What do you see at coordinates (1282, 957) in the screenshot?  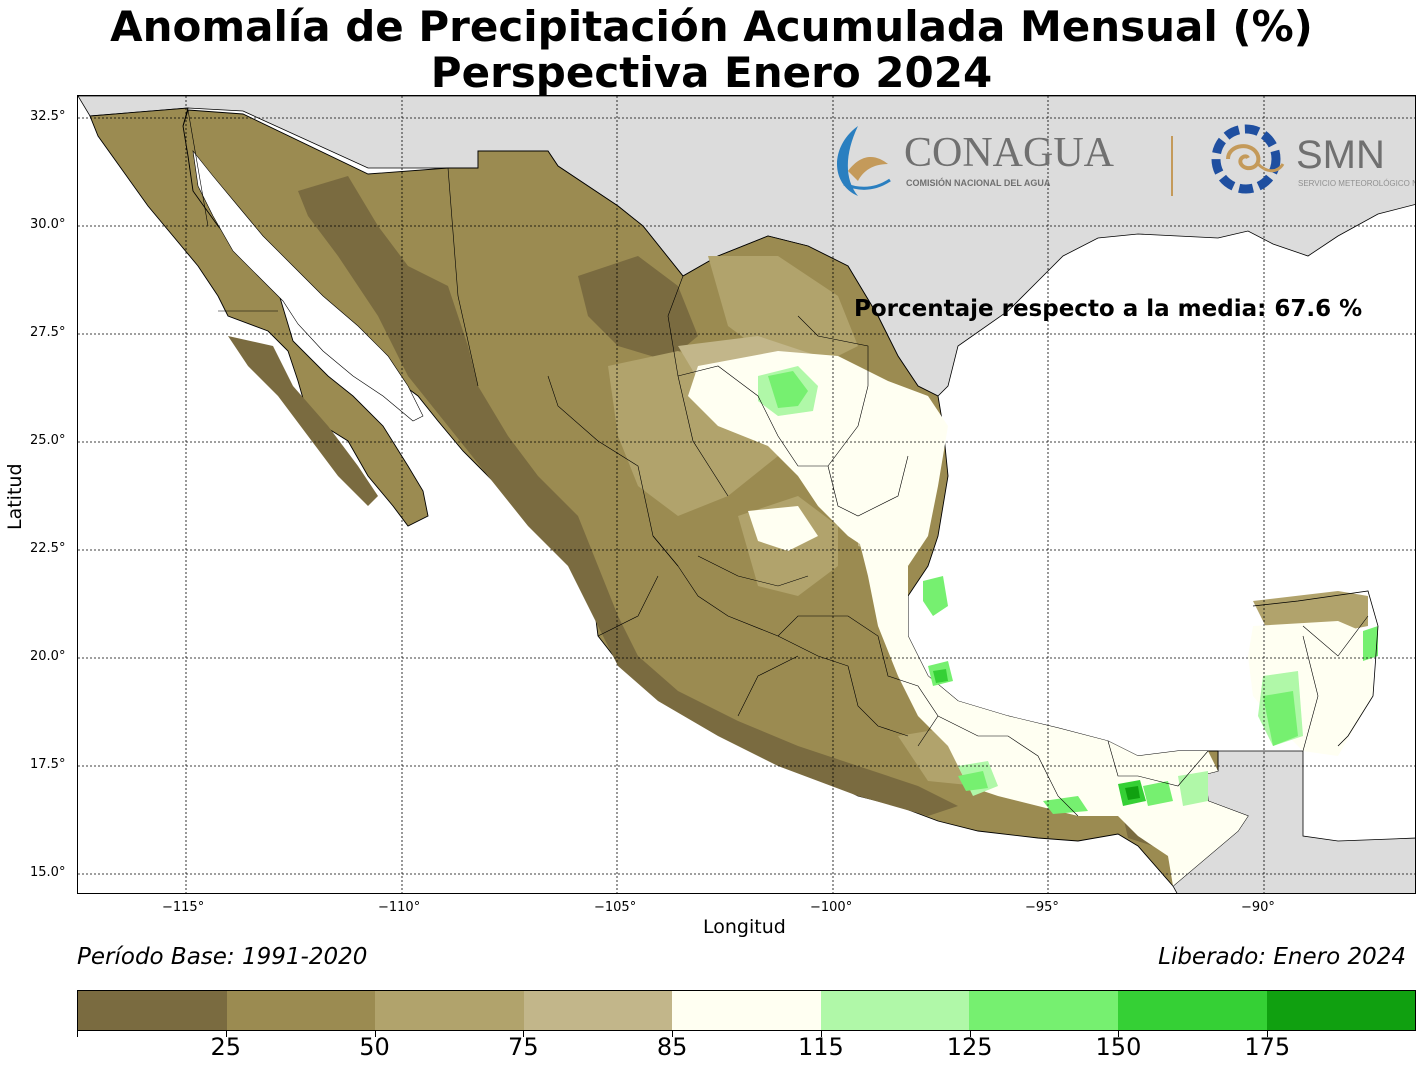 I see `release-date-label: Liberado: Enero 2024` at bounding box center [1282, 957].